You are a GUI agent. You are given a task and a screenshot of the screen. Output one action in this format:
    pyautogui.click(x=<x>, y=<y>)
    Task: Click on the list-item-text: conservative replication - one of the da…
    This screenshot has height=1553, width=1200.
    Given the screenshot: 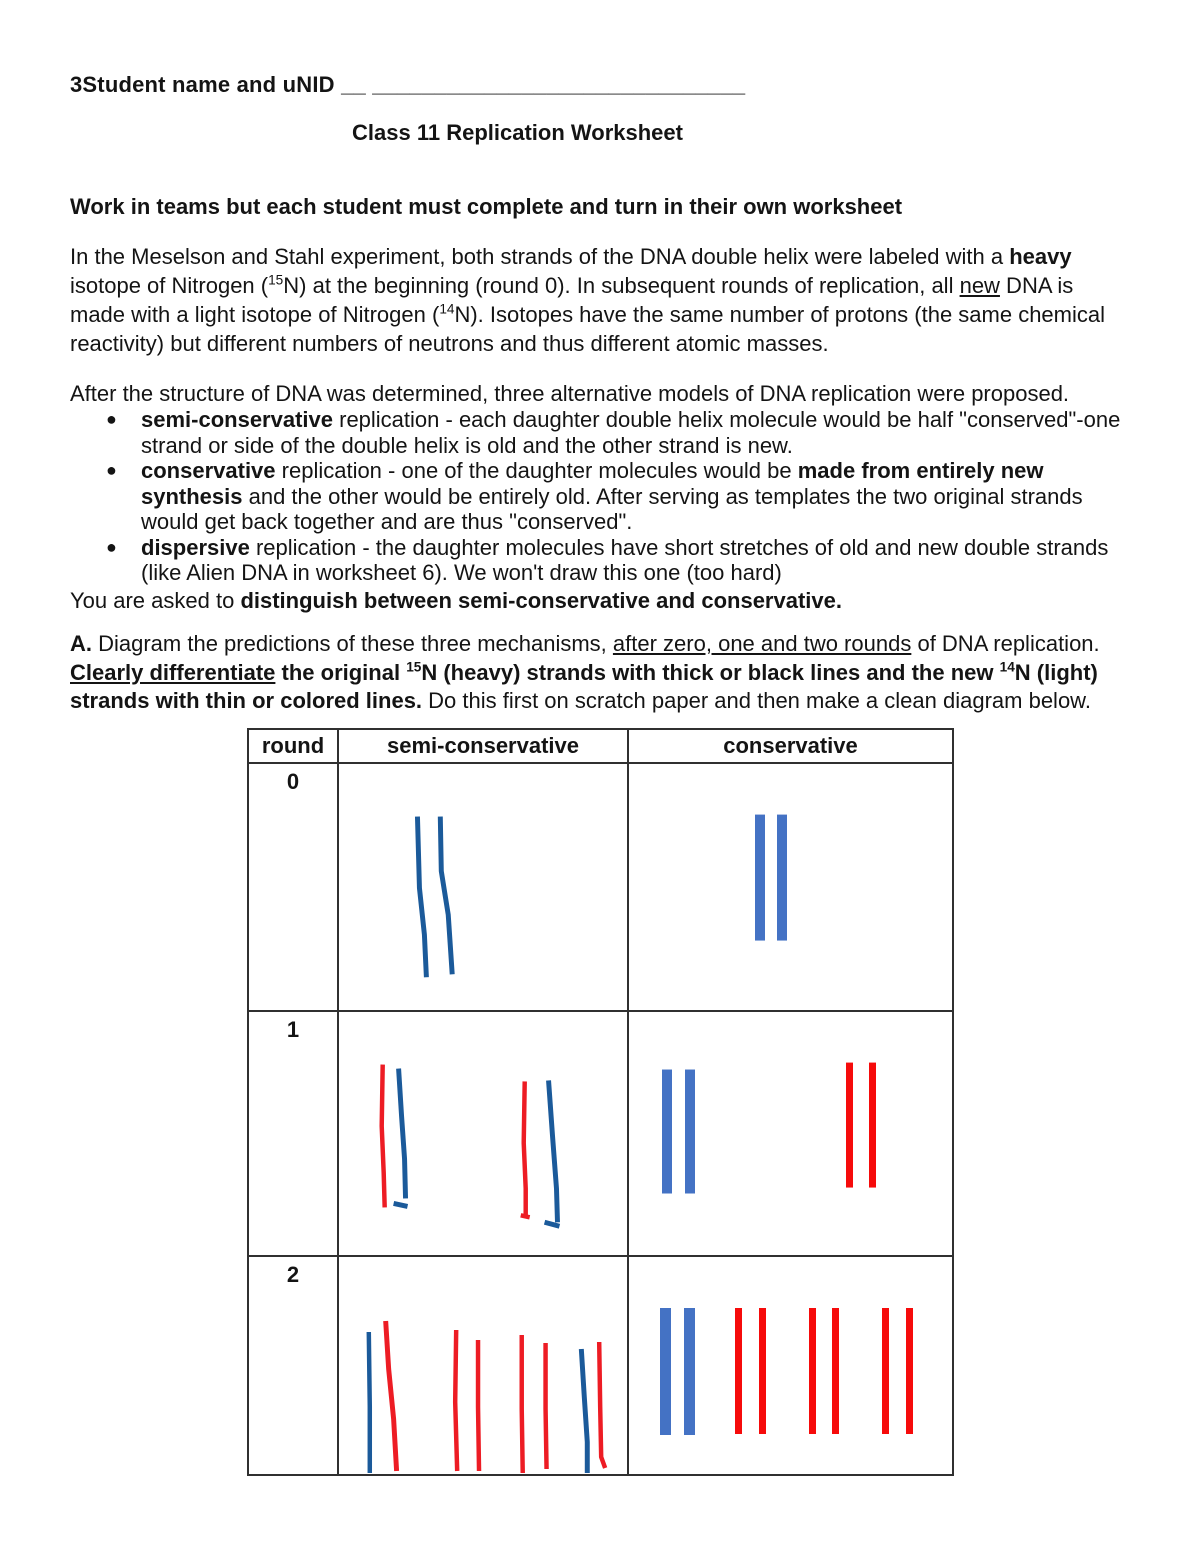 What is the action you would take?
    pyautogui.click(x=612, y=496)
    